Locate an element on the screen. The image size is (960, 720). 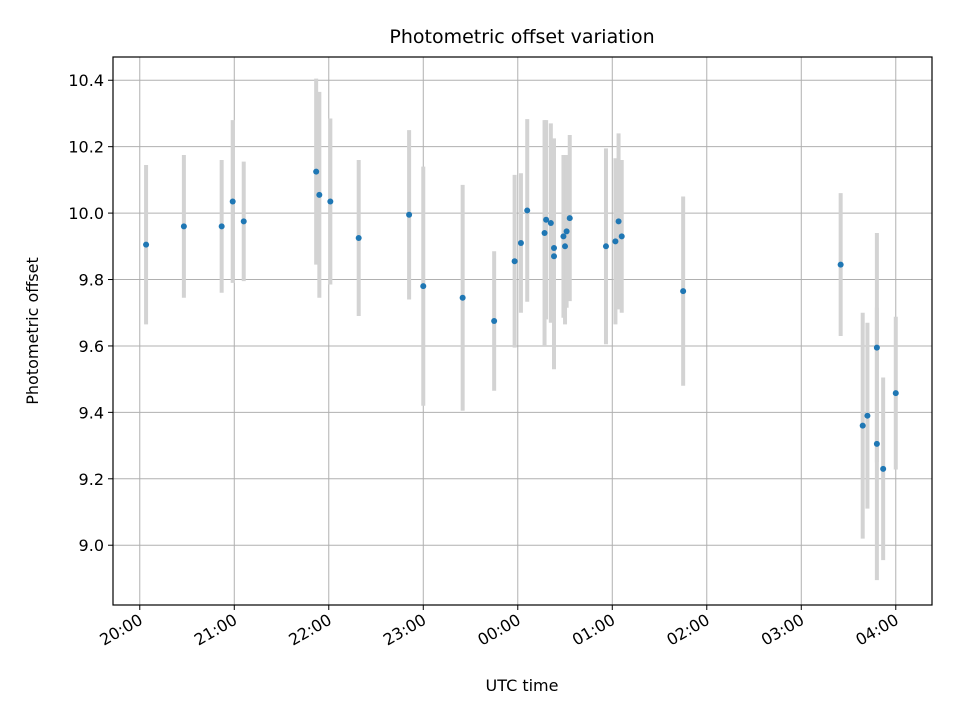
y-tick-label: 9.0 is located at coordinates (91, 545).